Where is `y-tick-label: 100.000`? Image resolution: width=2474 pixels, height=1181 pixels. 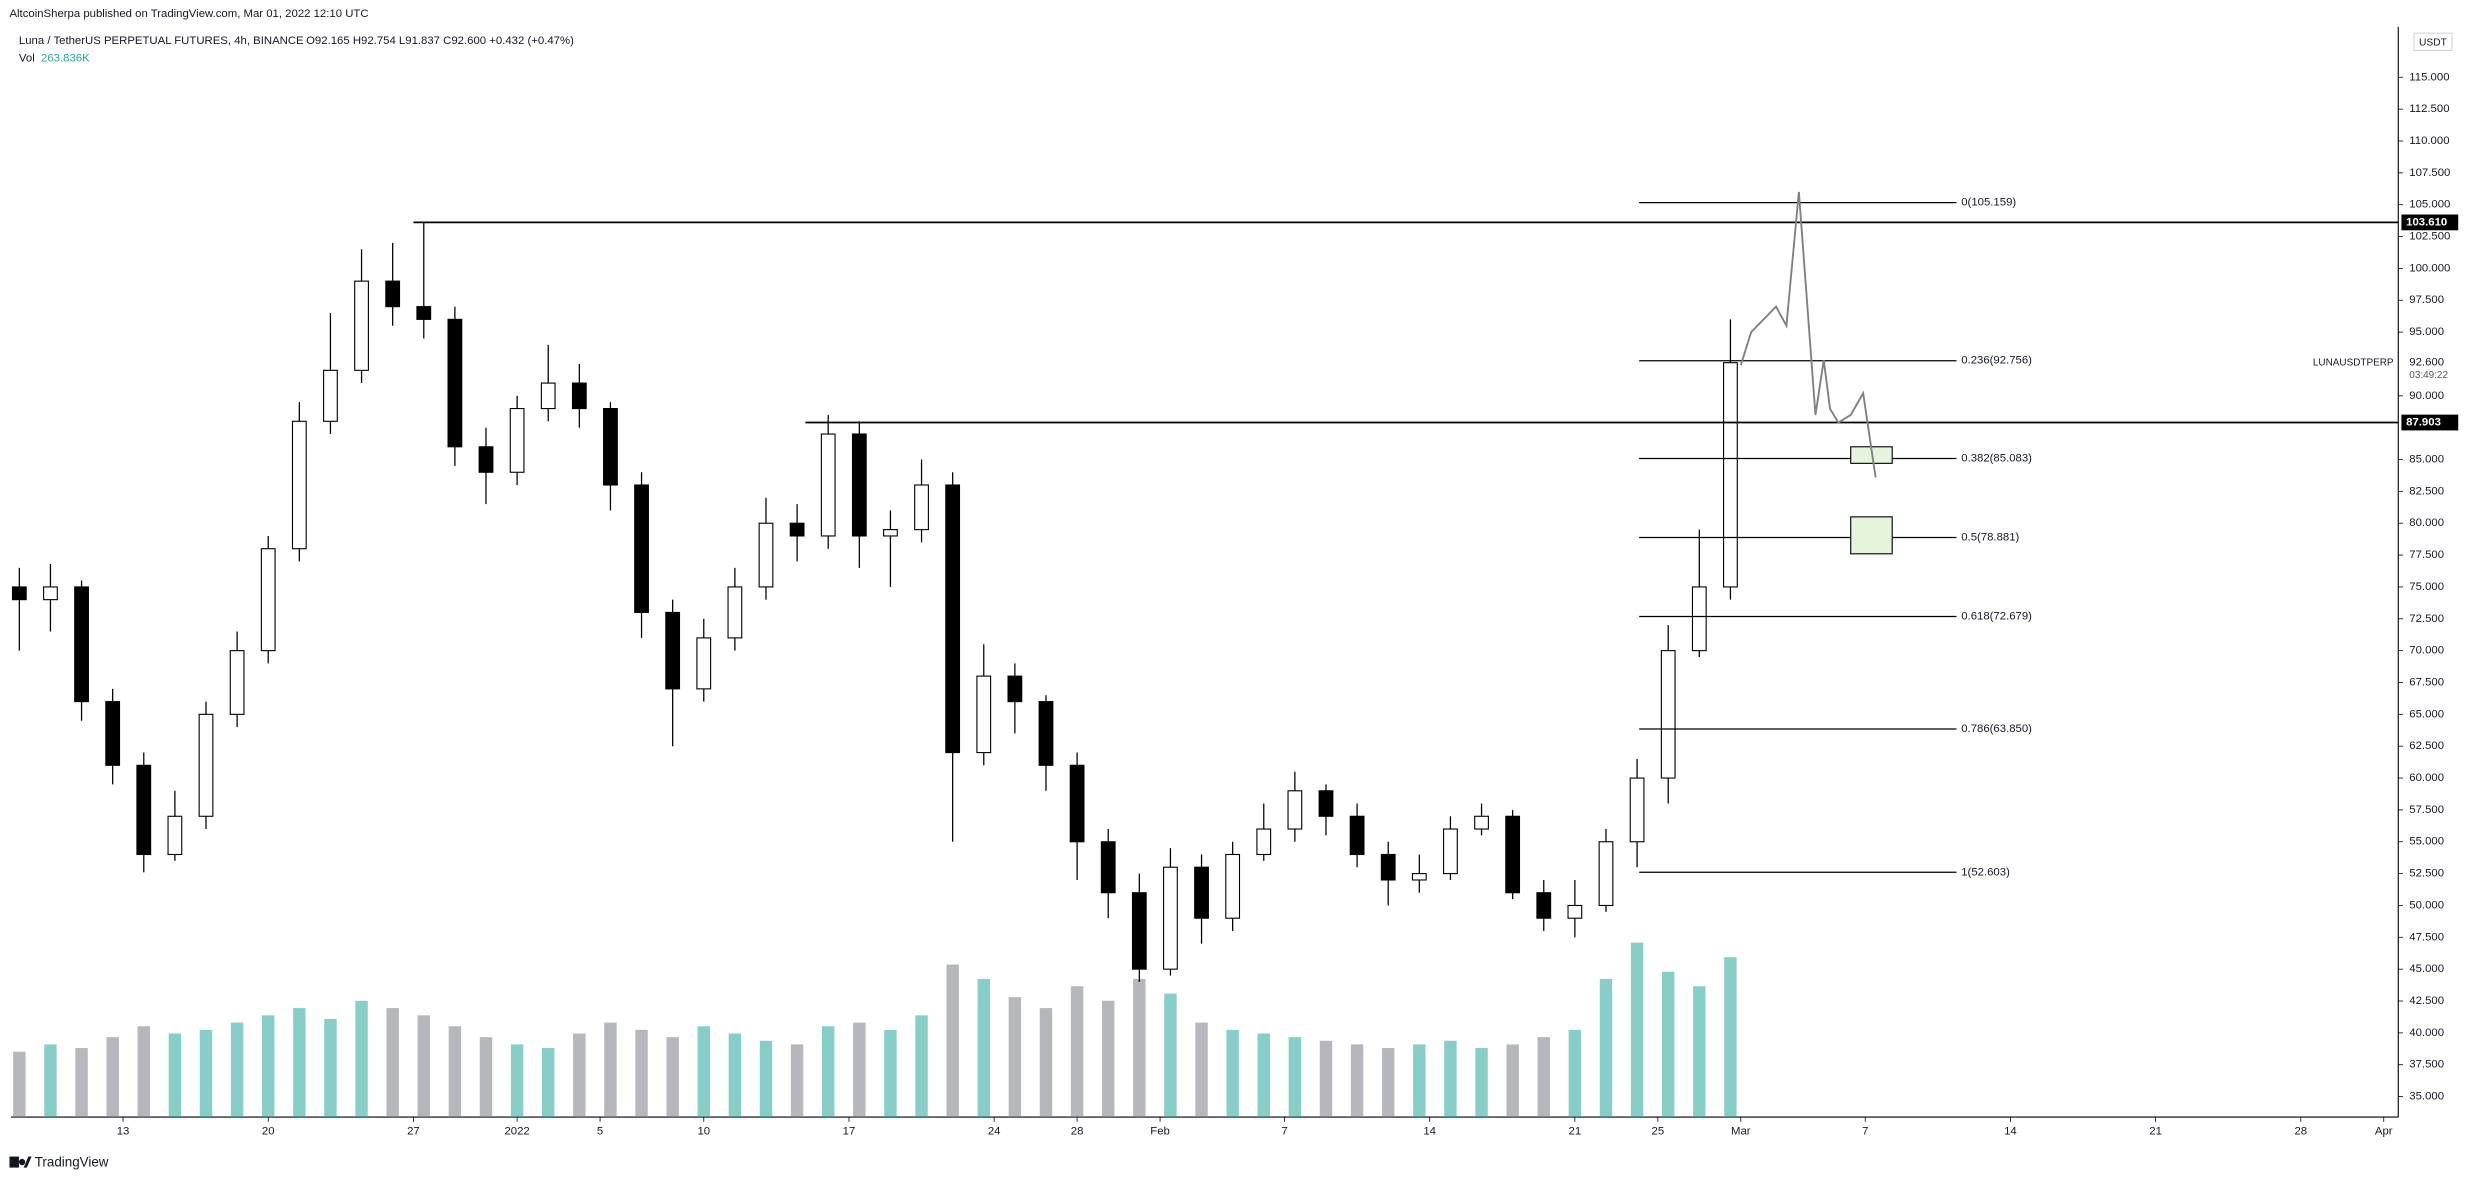 y-tick-label: 100.000 is located at coordinates (2429, 268).